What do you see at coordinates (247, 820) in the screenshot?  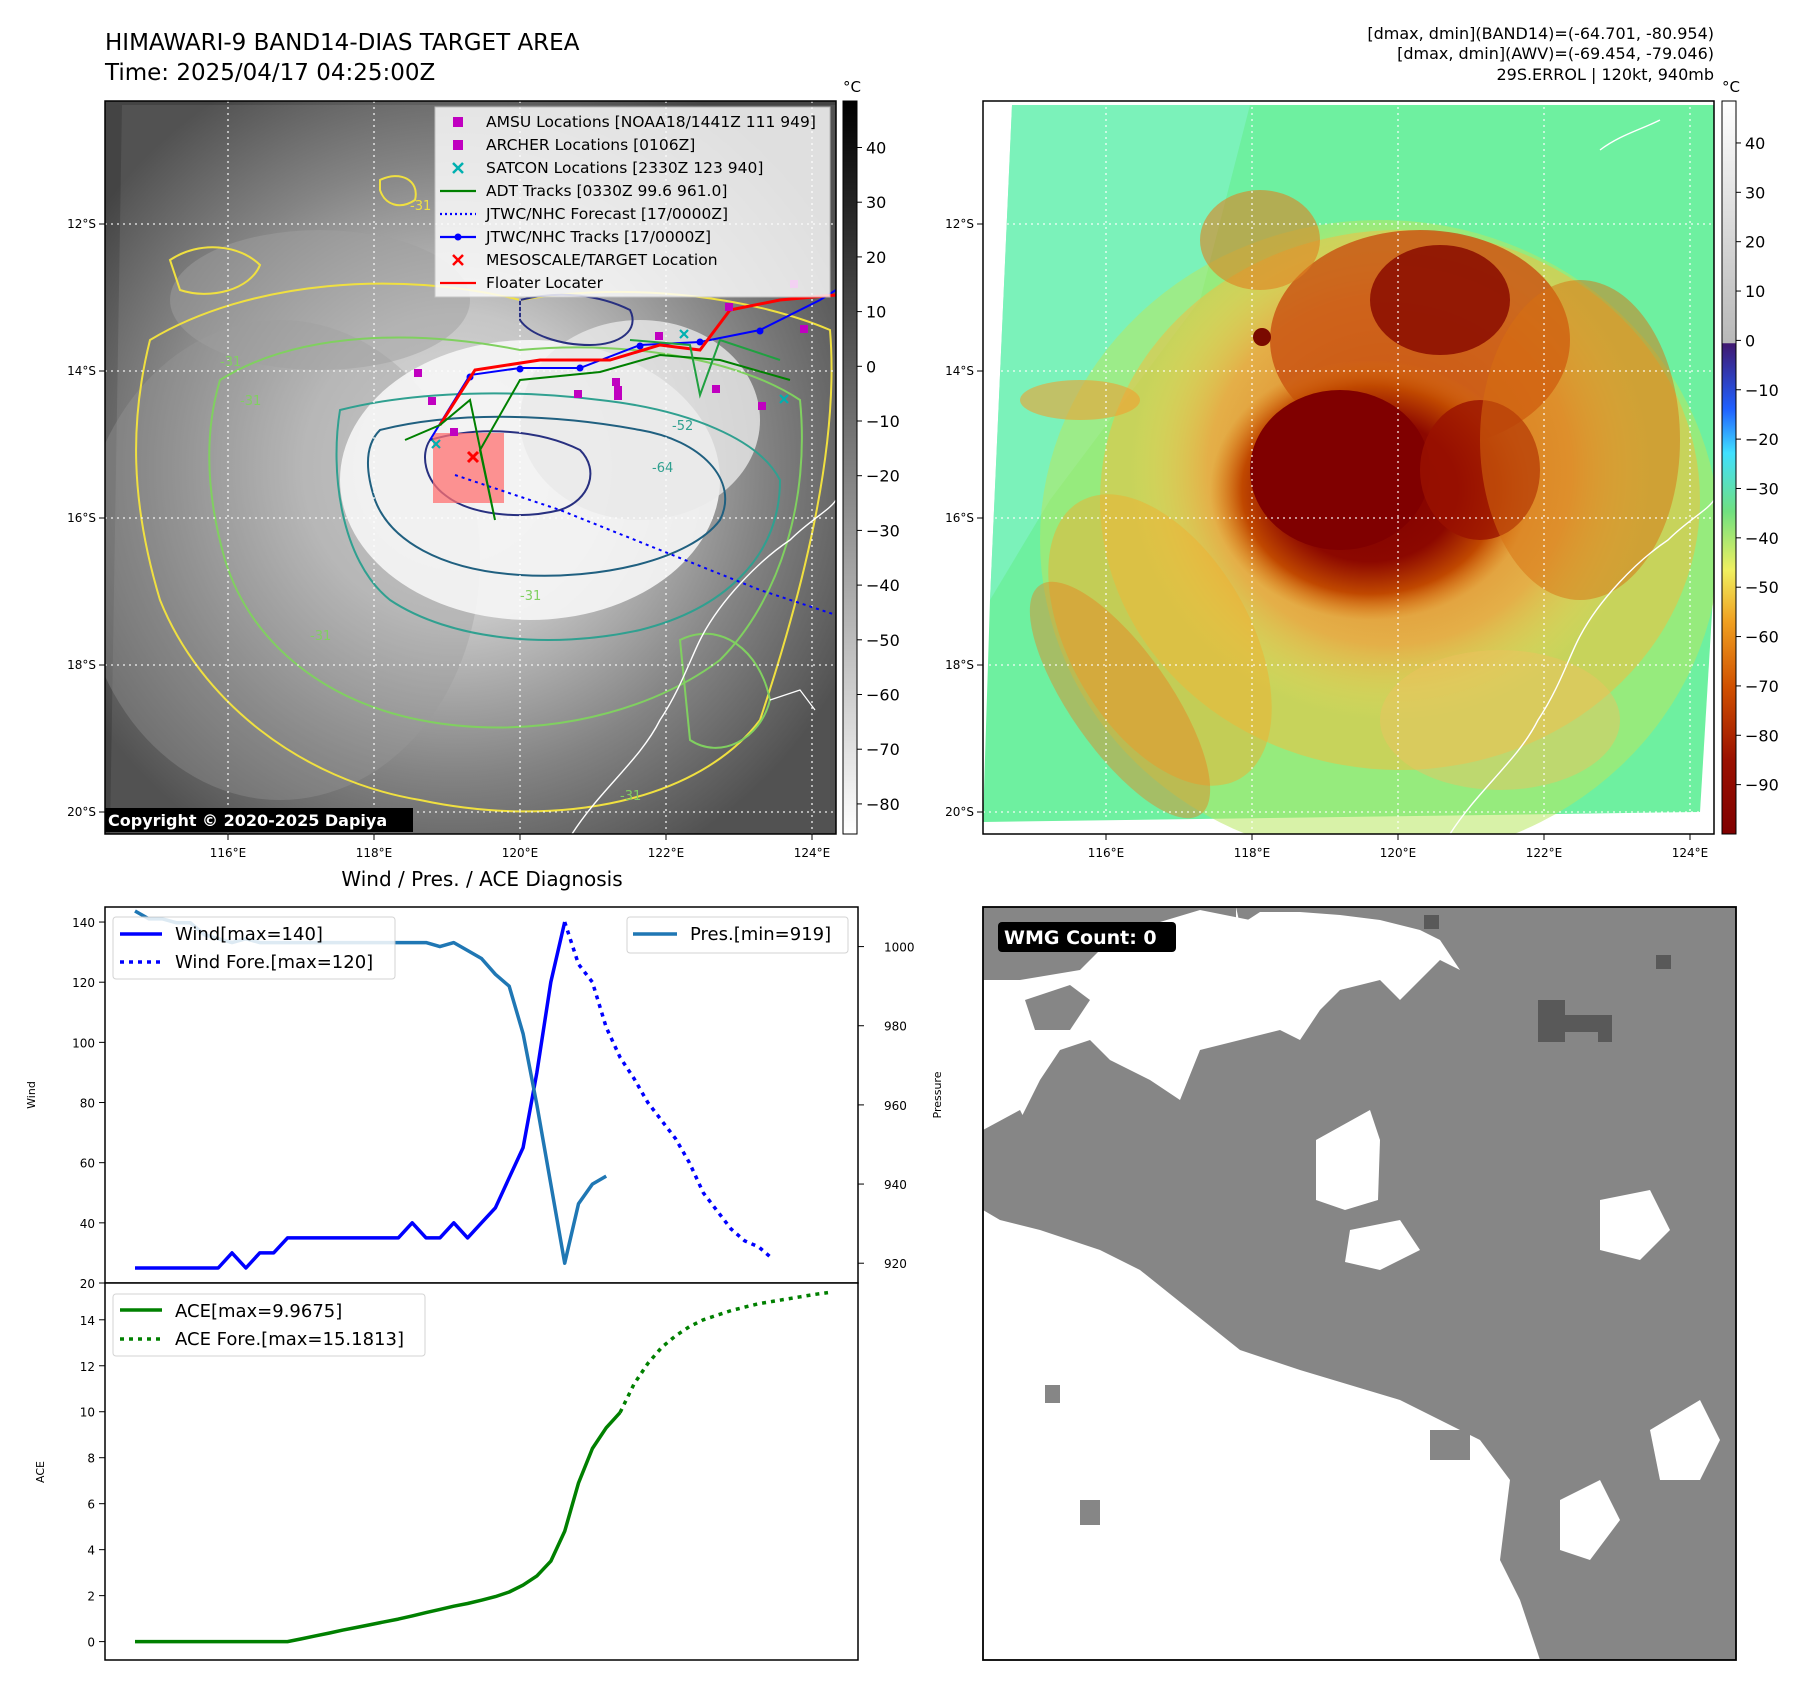 I see `copyright: Copyright © 2020-2025 Dapiya` at bounding box center [247, 820].